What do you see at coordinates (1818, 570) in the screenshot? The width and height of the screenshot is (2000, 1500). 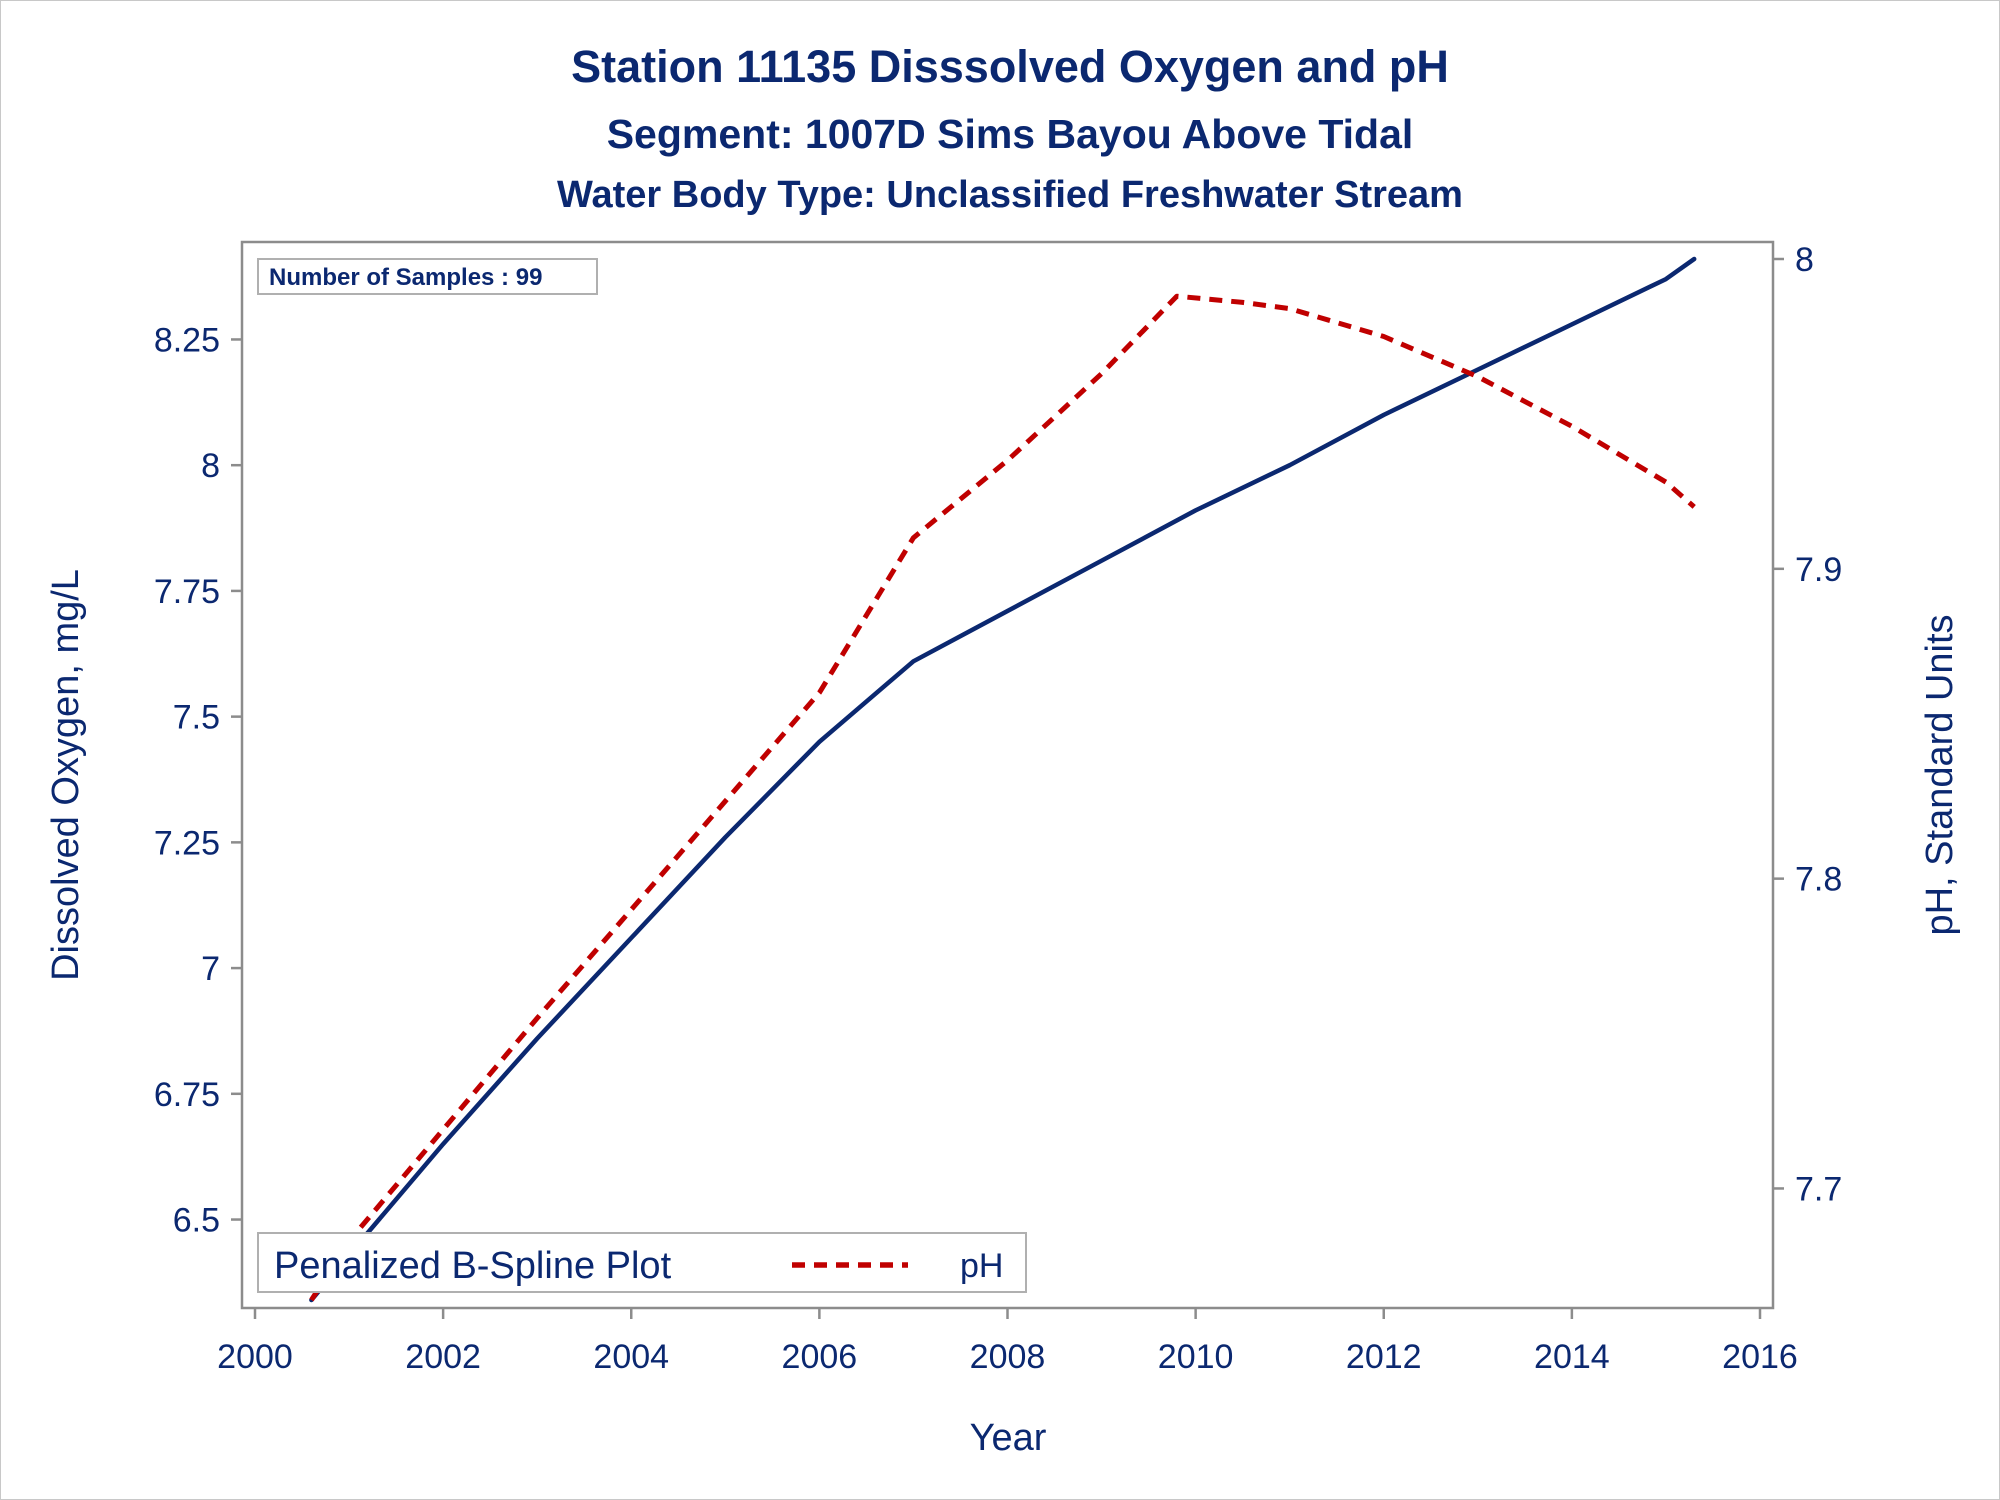 I see `y2-tick-label: 7.9` at bounding box center [1818, 570].